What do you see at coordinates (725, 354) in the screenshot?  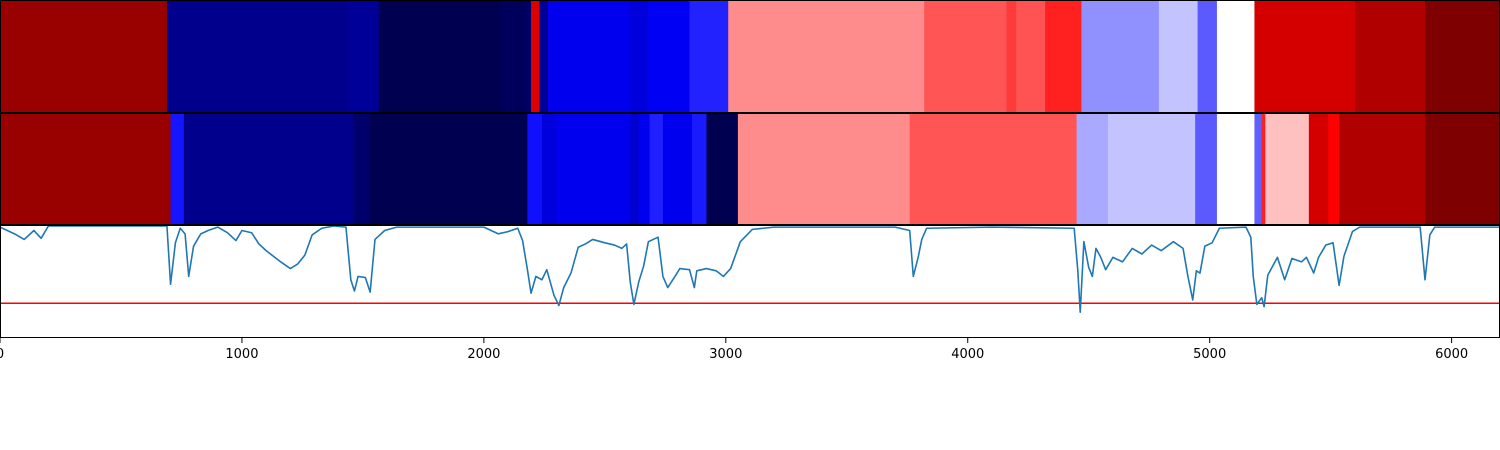 I see `x-tick-label-3: 3000` at bounding box center [725, 354].